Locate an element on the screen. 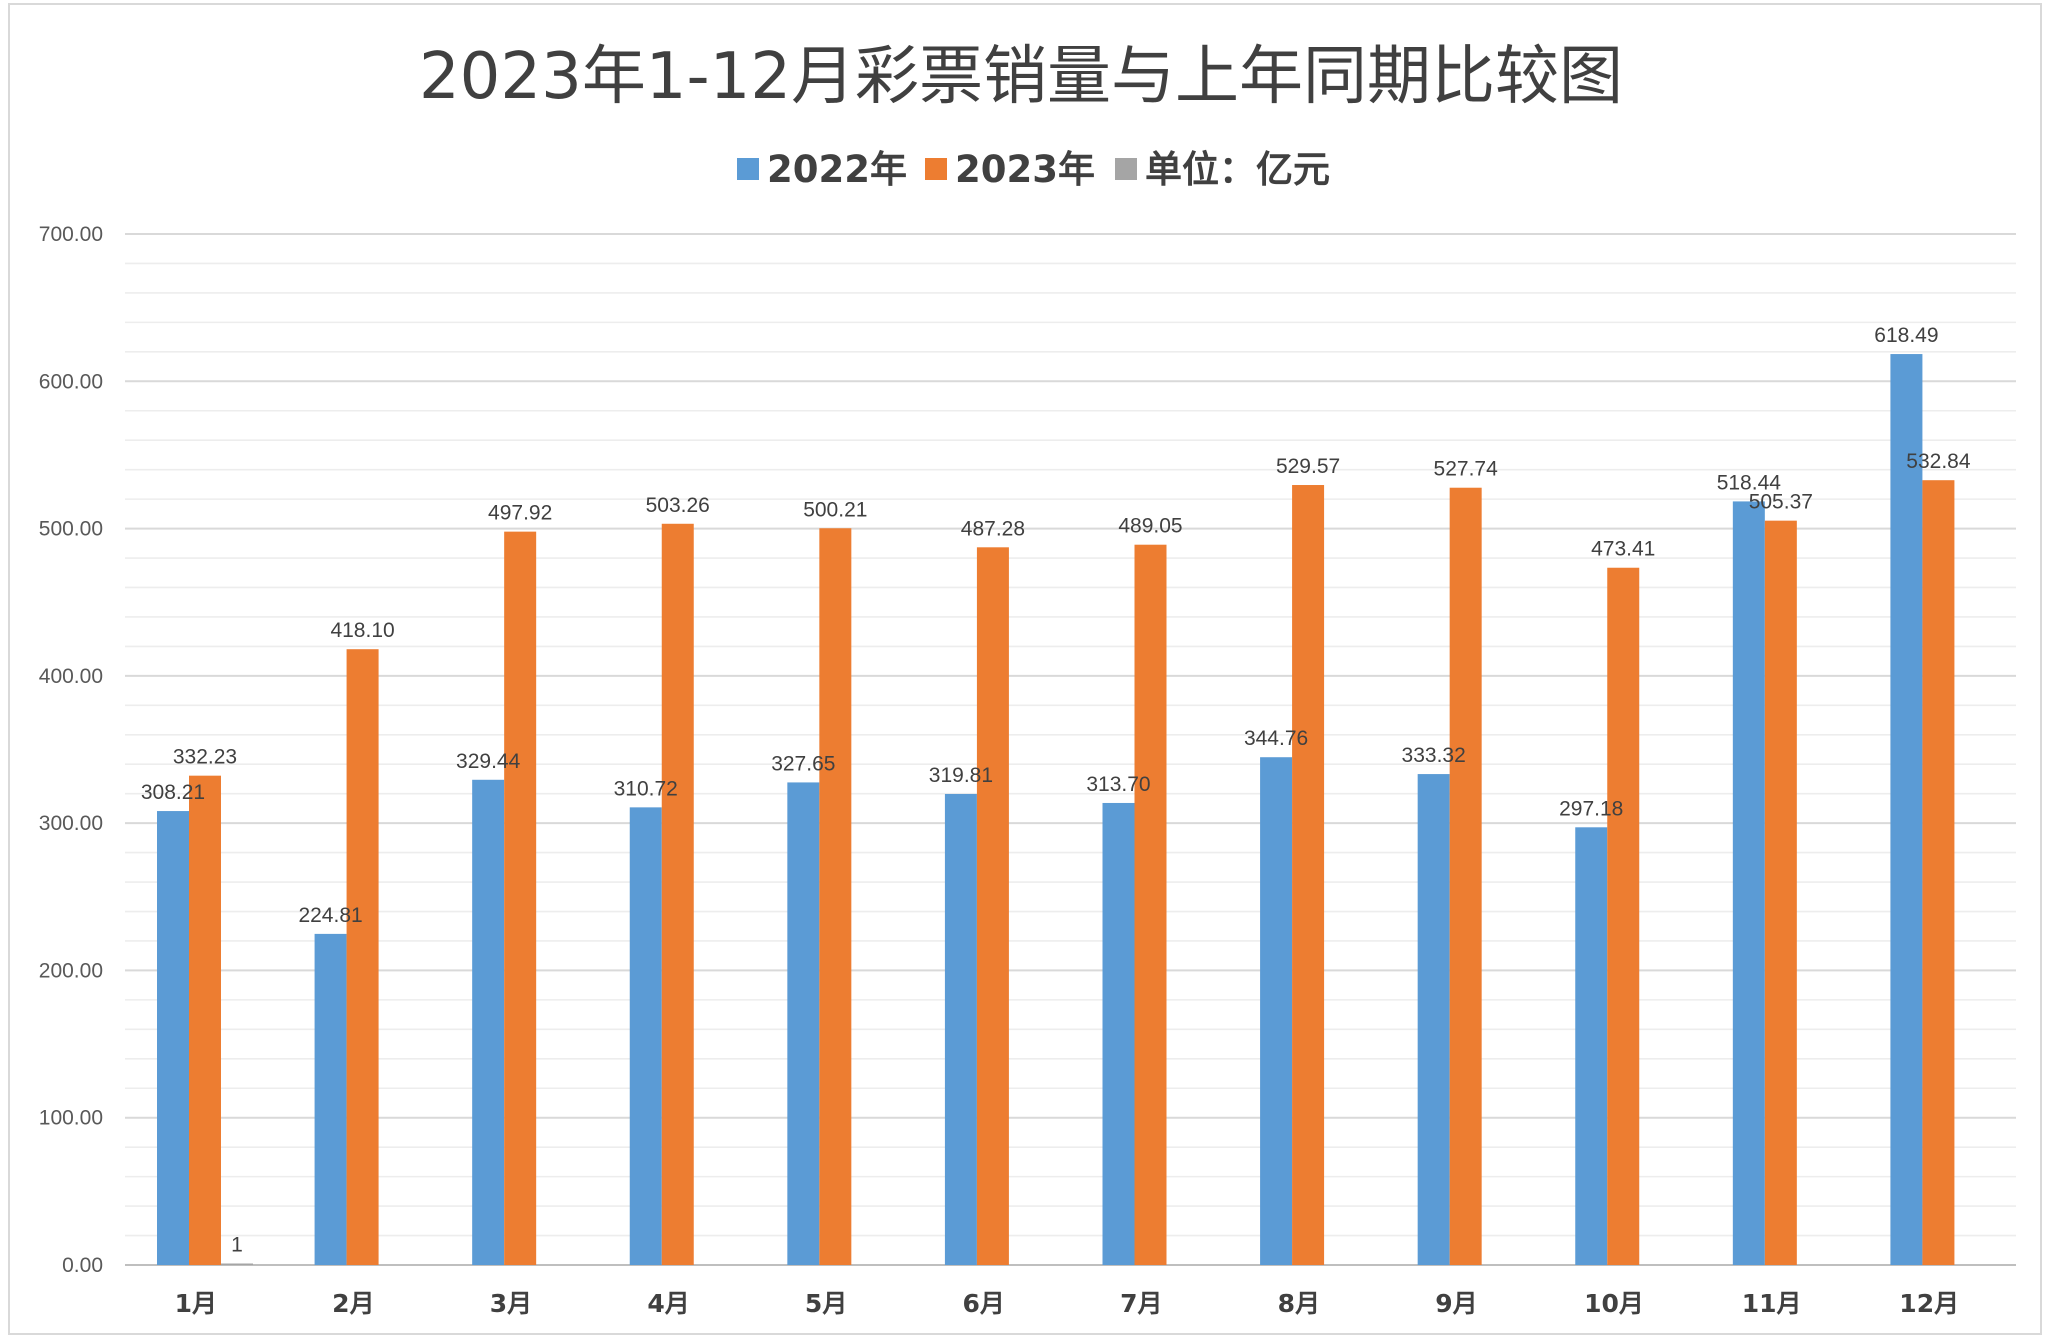  data-label: 319.81 is located at coordinates (961, 775).